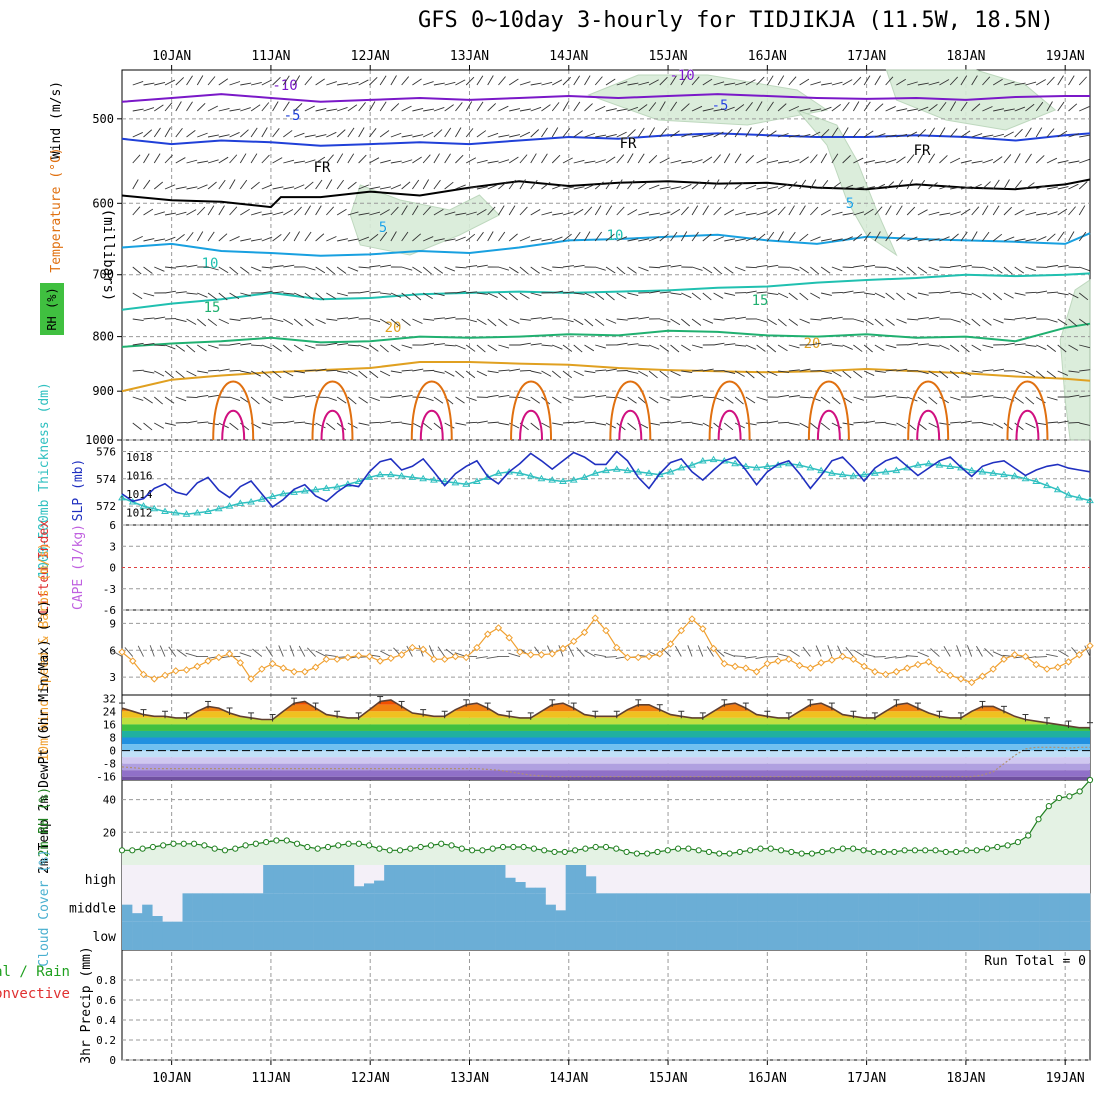 The width and height of the screenshot is (1100, 1100). What do you see at coordinates (667, 56) in the screenshot?
I see `top-date-tick: 15JAN` at bounding box center [667, 56].